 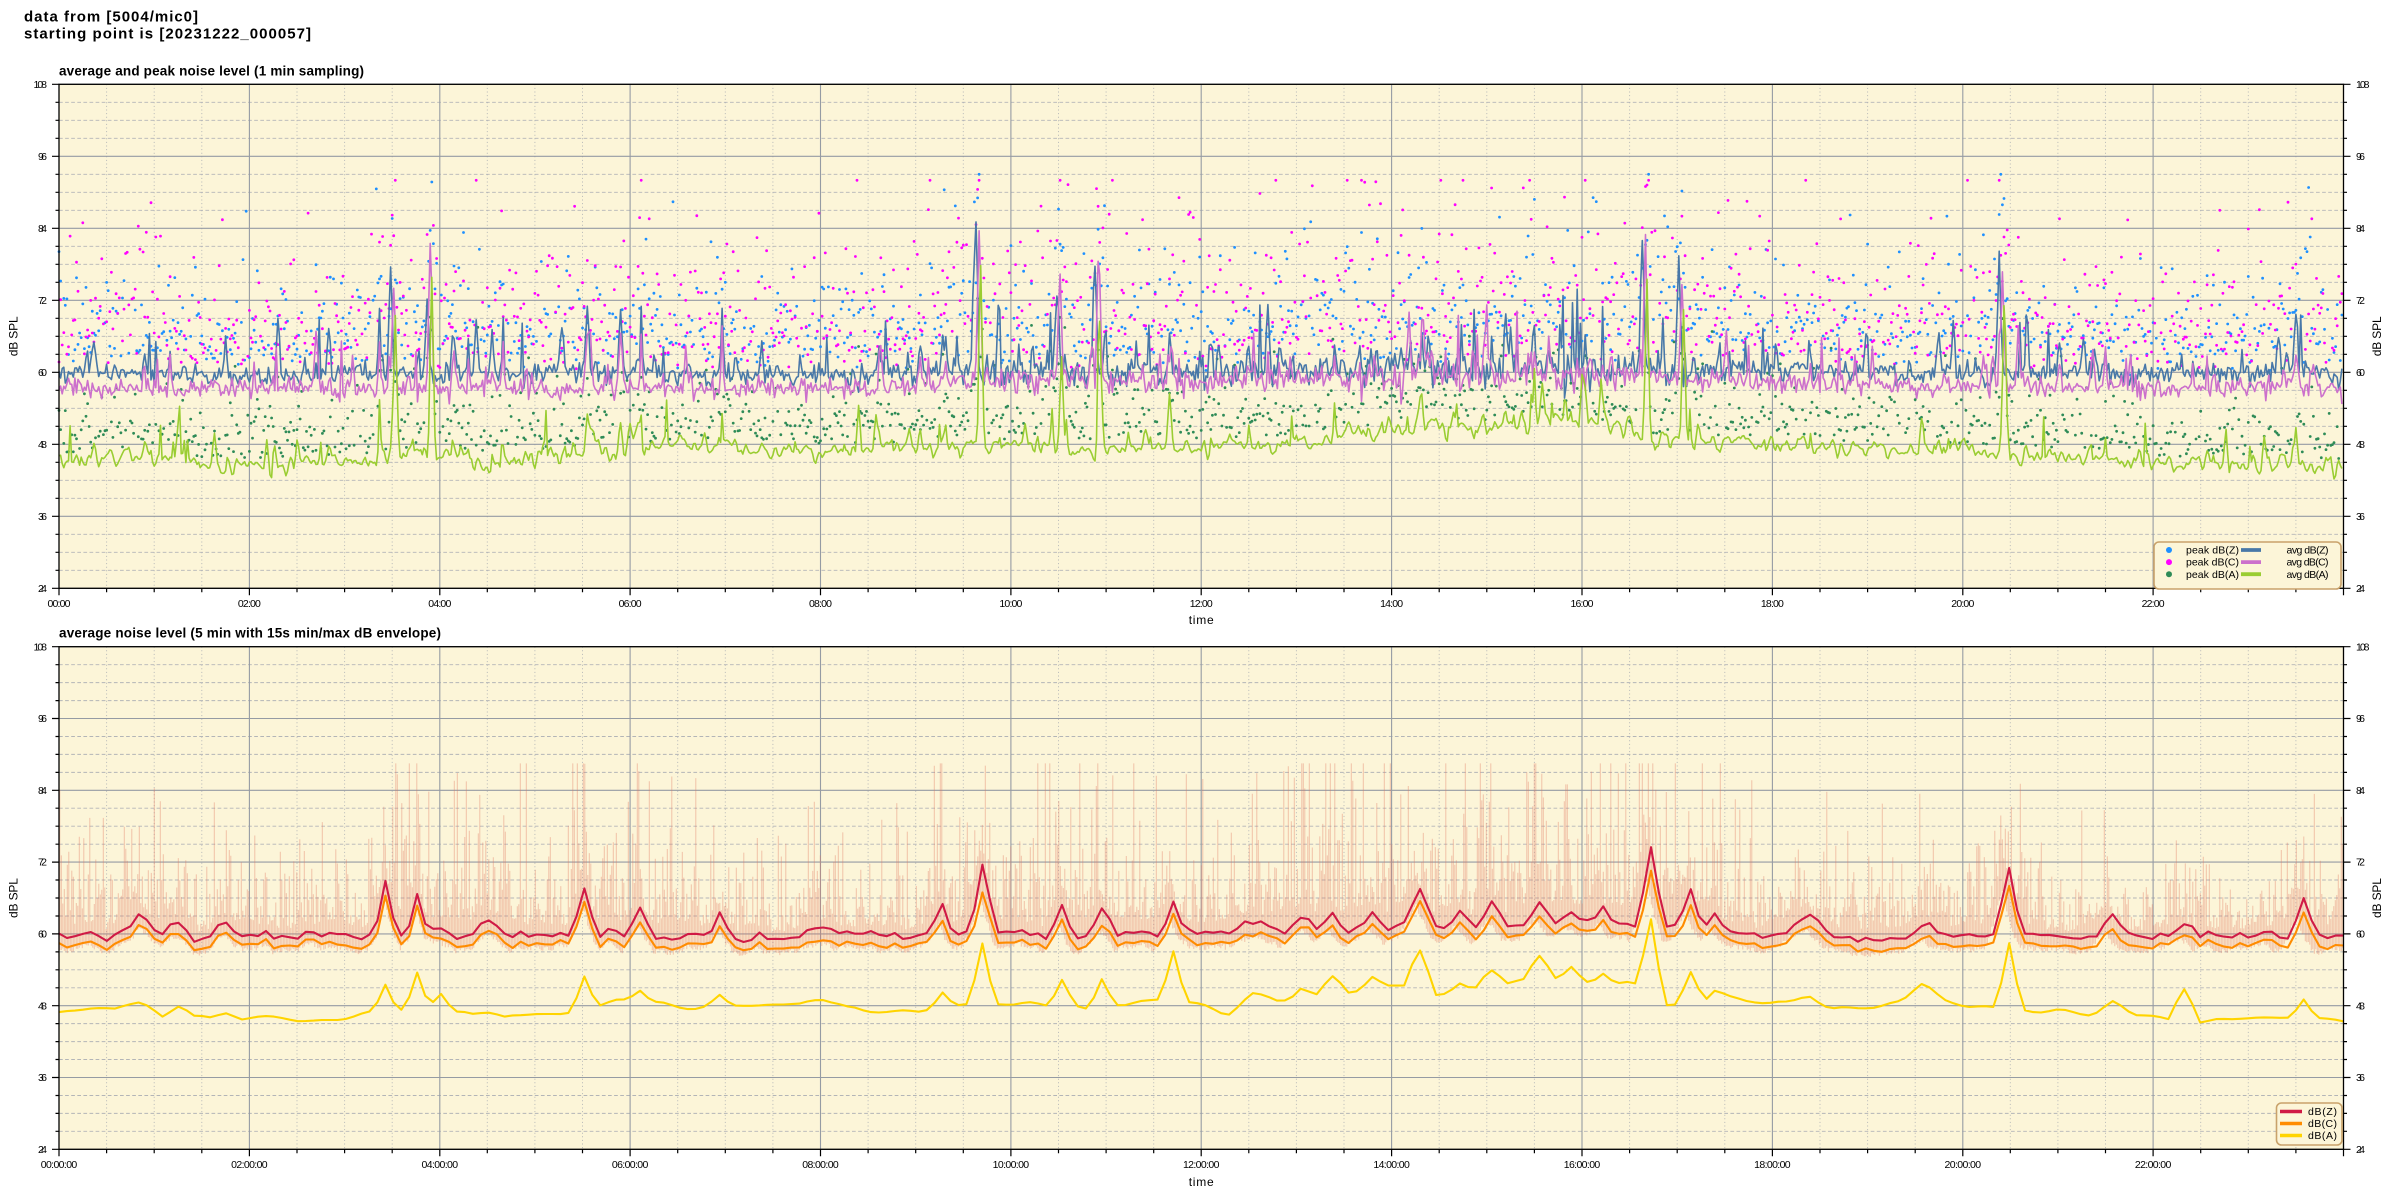 I want to click on svg-text: 18:00, so click(x=1772, y=604).